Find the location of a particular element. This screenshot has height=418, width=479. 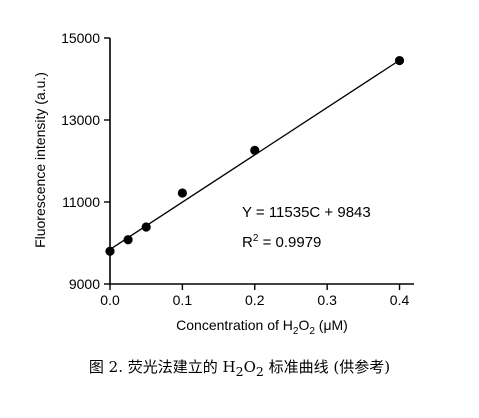

x-title-sub1: 2 is located at coordinates (296, 331).